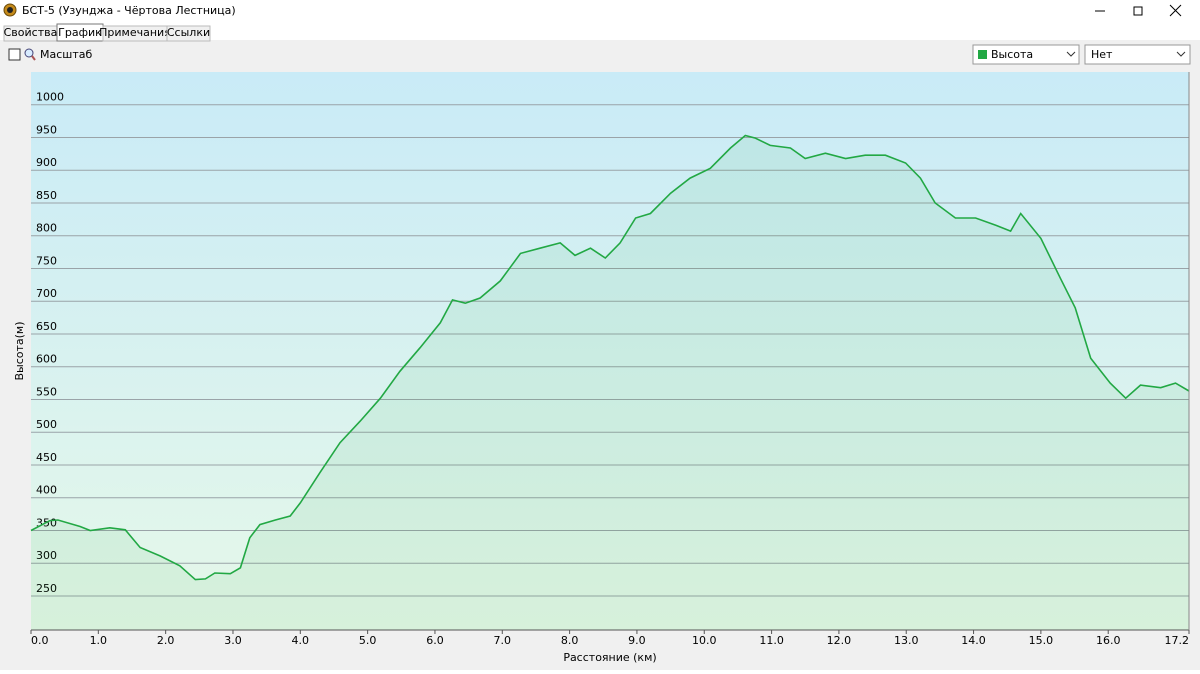 This screenshot has width=1200, height=674. What do you see at coordinates (609, 657) in the screenshot?
I see `x-axis-title: Расстояние (км)` at bounding box center [609, 657].